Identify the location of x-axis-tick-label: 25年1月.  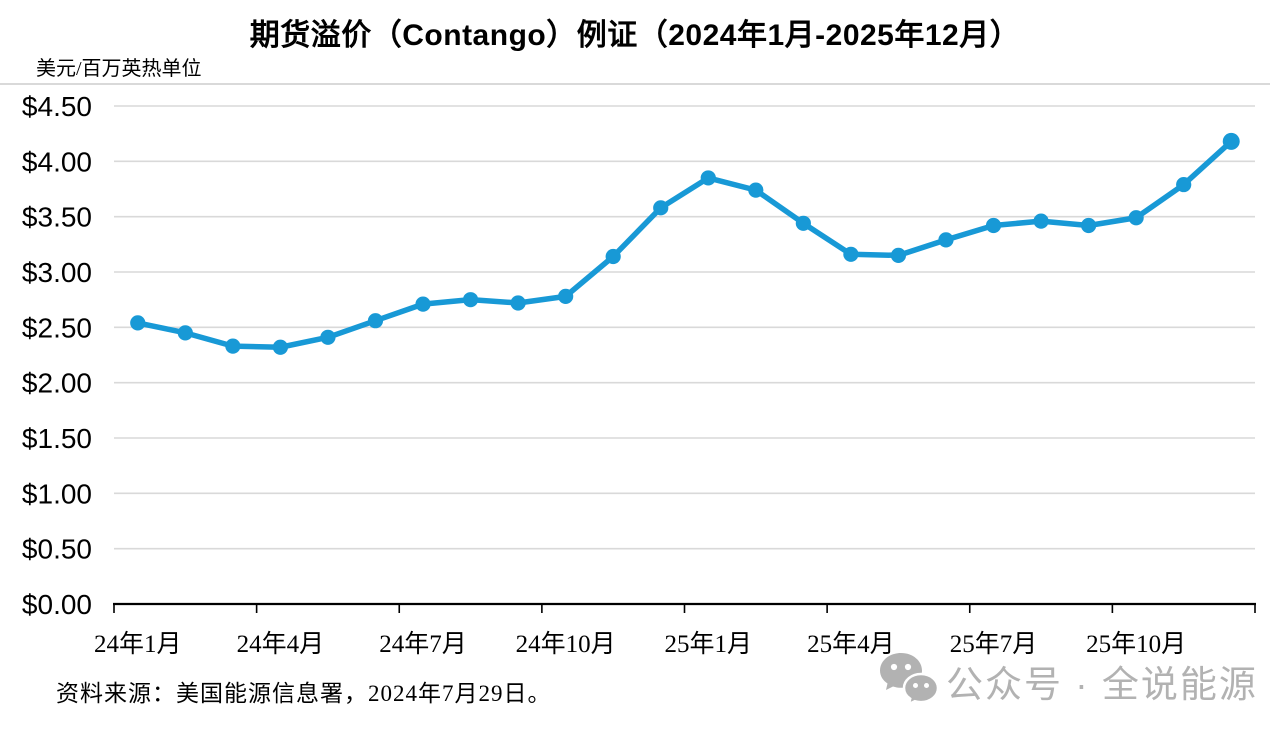
(709, 644).